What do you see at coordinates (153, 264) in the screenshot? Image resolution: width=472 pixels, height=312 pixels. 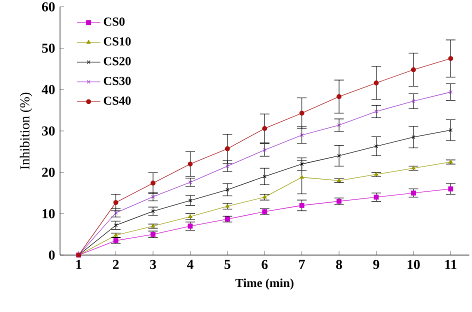 I see `x-tick-label: 3` at bounding box center [153, 264].